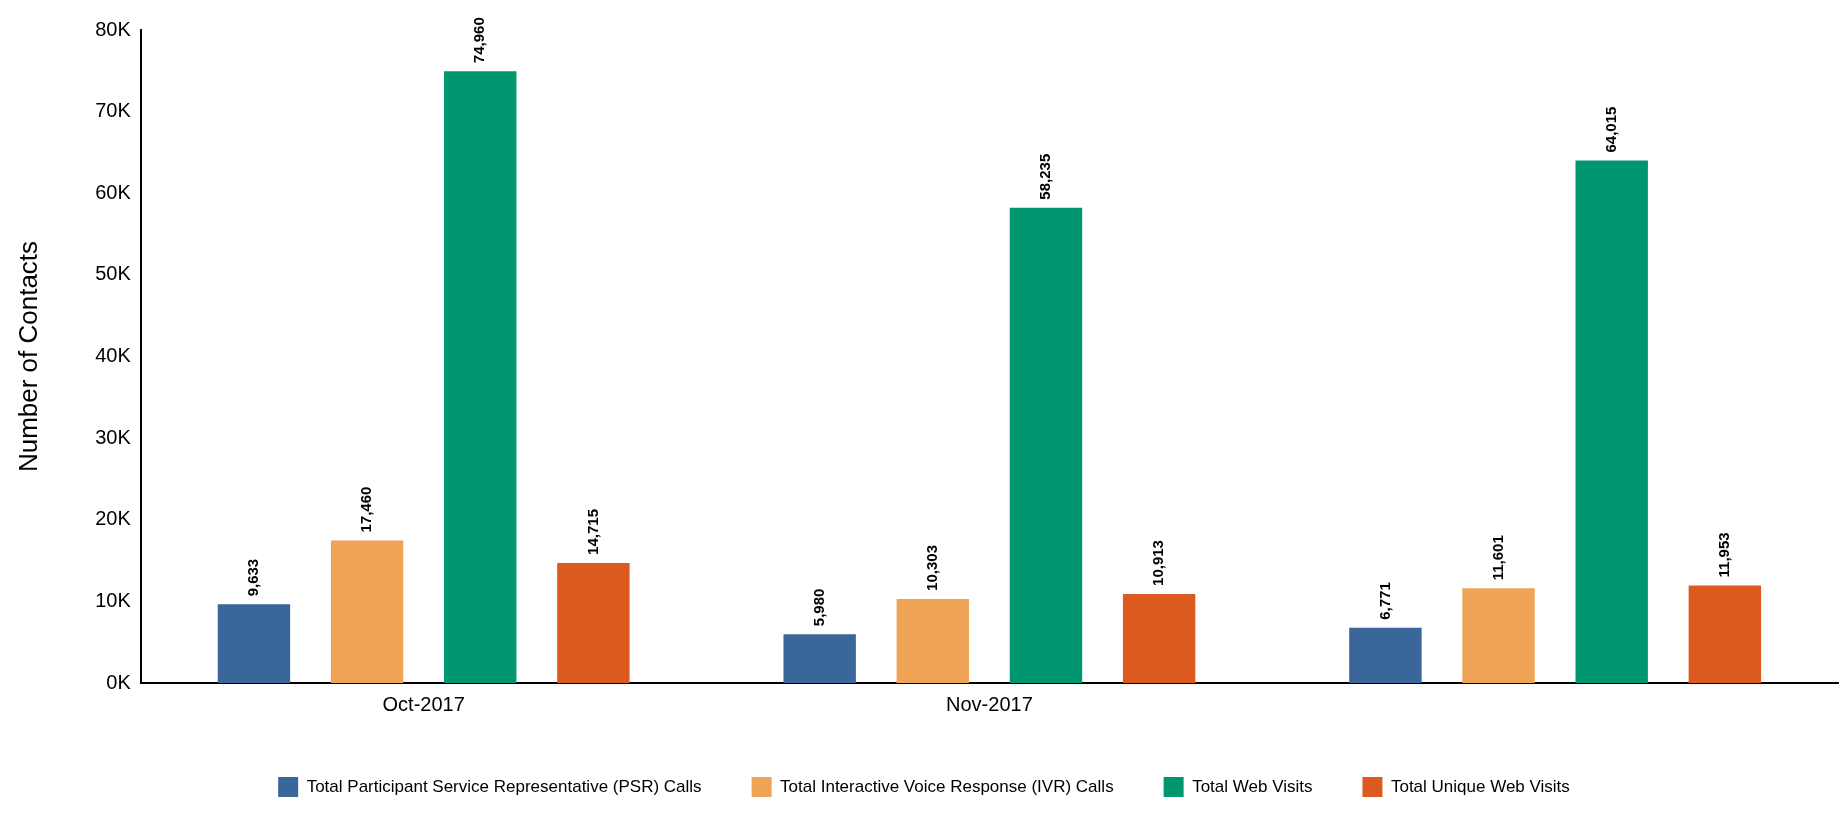 Image resolution: width=1848 pixels, height=817 pixels. I want to click on data-label: 14,715, so click(592, 532).